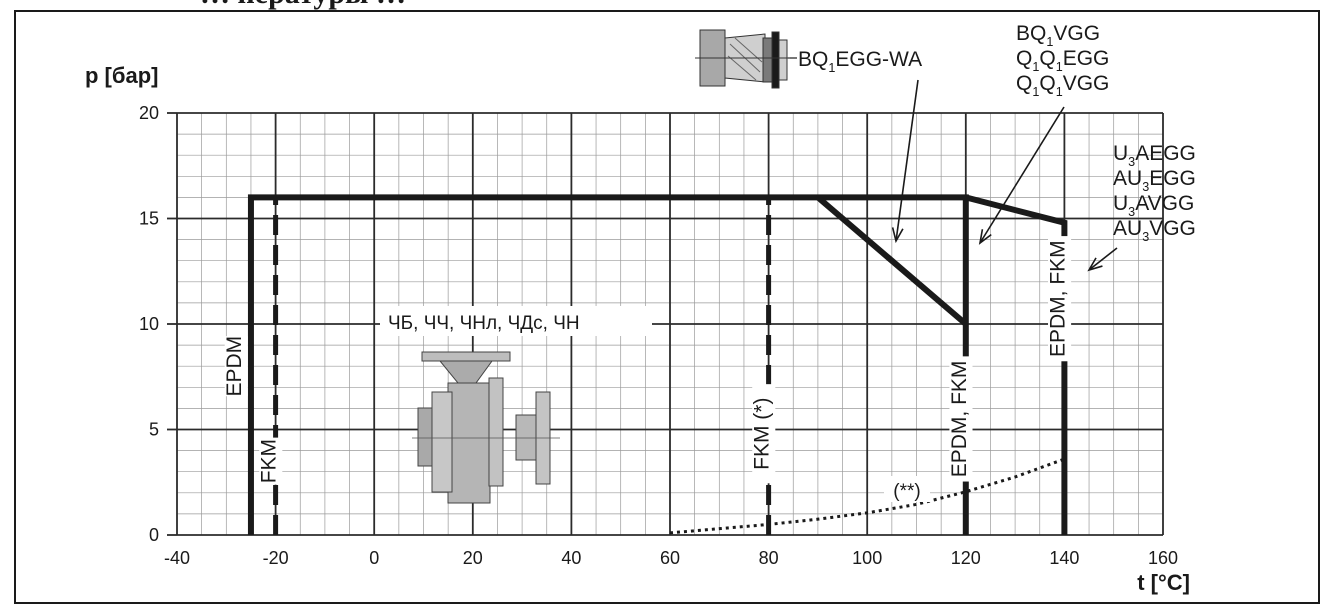  Describe the element at coordinates (867, 558) in the screenshot. I see `x-tick-label: 100` at that location.